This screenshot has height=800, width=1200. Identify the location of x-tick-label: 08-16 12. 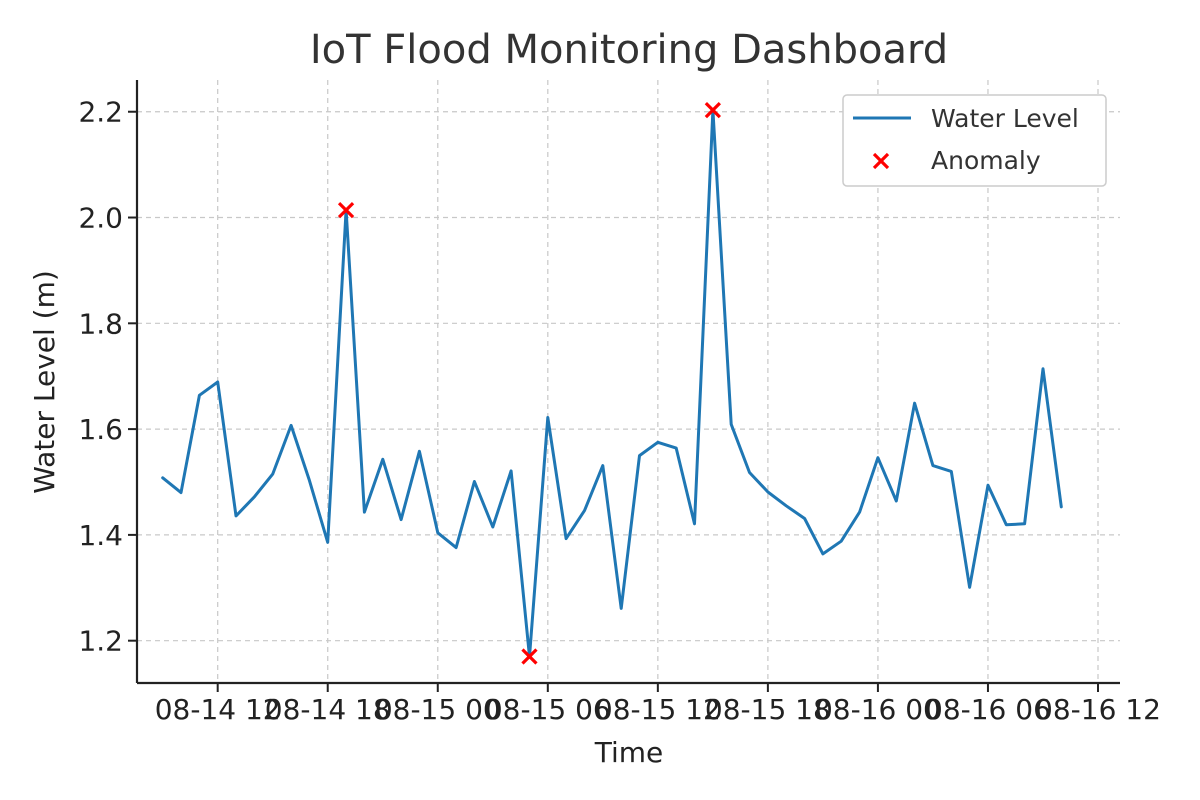
(1098, 709).